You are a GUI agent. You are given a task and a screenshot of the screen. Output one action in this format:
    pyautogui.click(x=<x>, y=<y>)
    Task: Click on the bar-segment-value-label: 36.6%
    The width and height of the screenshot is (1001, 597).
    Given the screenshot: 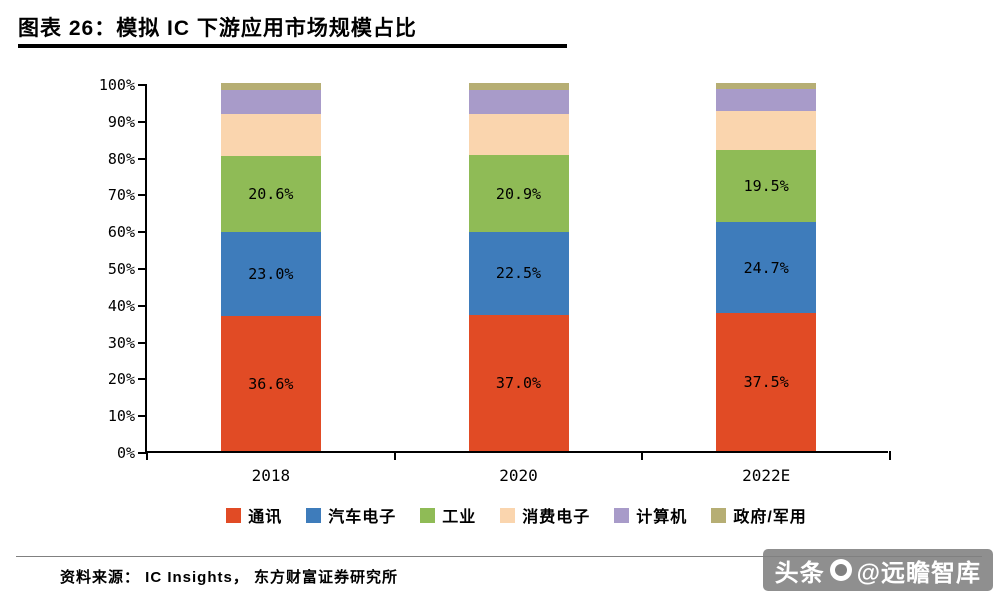 What is the action you would take?
    pyautogui.click(x=271, y=383)
    